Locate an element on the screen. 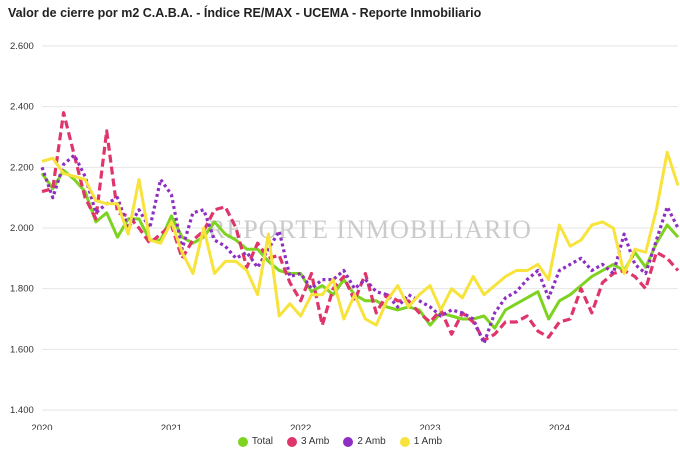 The height and width of the screenshot is (459, 680). x-axis-ticks: 2020 2021 2022 2023 2024 is located at coordinates (300, 426).